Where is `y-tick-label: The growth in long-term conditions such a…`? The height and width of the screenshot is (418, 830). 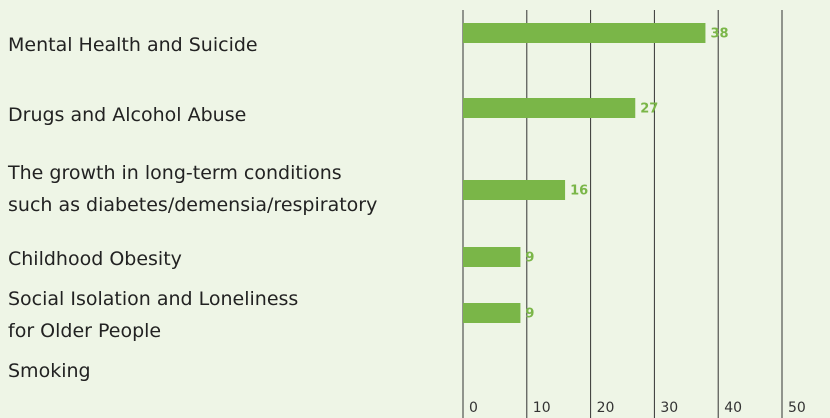 y-tick-label: The growth in long-term conditions such a… is located at coordinates (192, 189).